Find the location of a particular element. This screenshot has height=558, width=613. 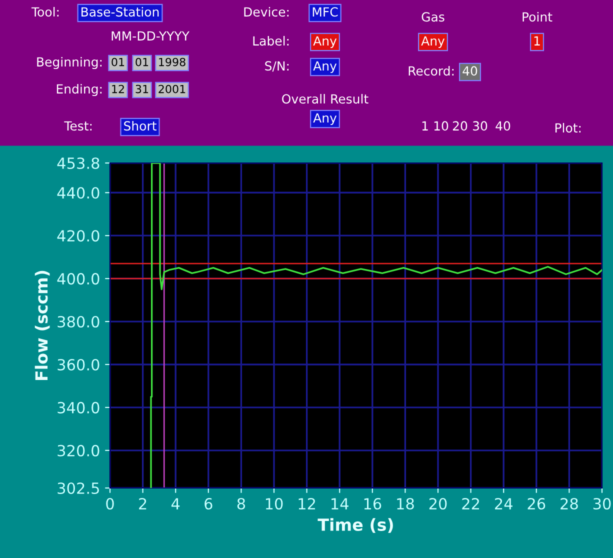

x-tick-label: 20 is located at coordinates (438, 504).